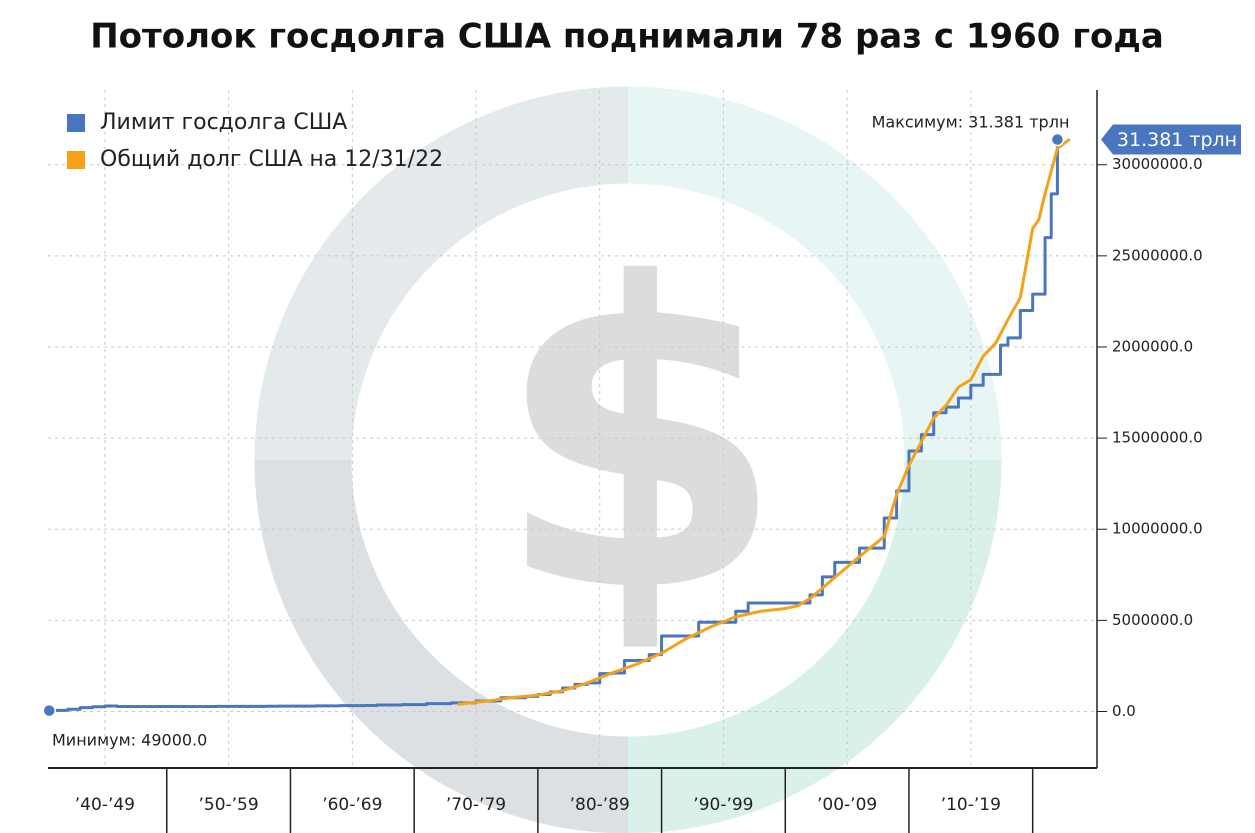  Describe the element at coordinates (1177, 140) in the screenshot. I see `value-callout-label: 31.381 трлн` at that location.